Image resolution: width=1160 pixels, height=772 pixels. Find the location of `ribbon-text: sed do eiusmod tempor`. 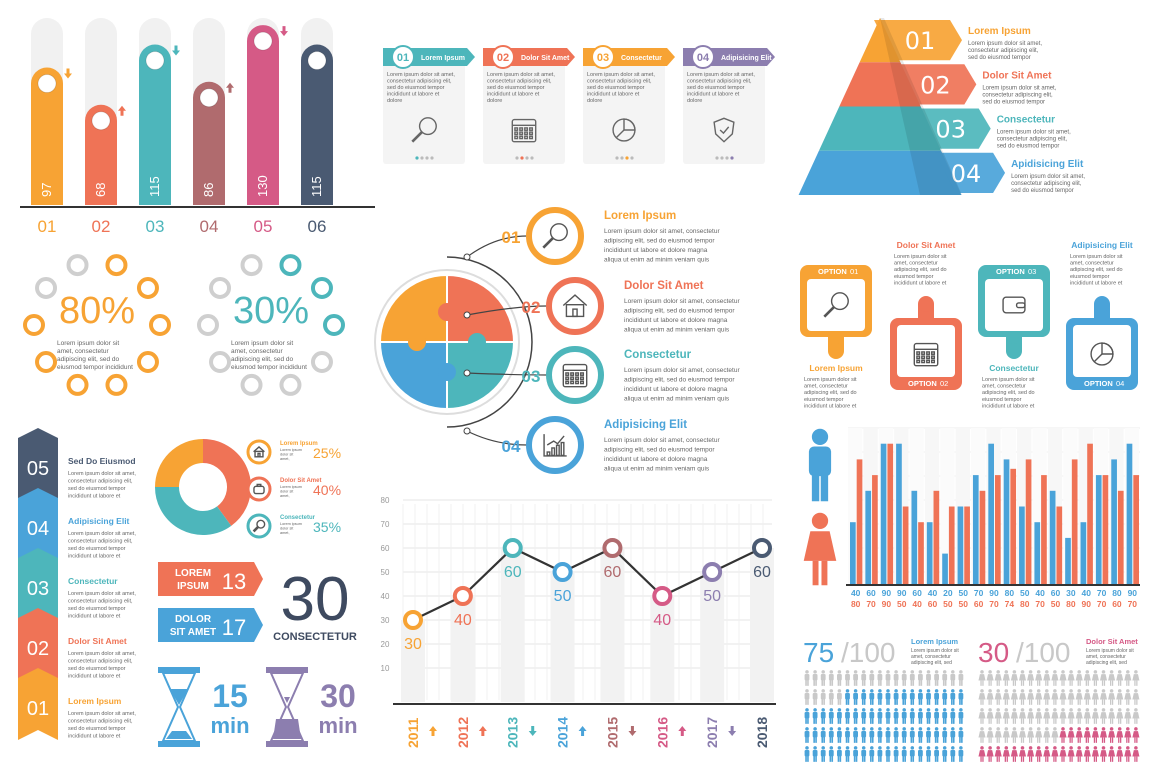

ribbon-text: sed do eiusmod tempor is located at coordinates (97, 609).